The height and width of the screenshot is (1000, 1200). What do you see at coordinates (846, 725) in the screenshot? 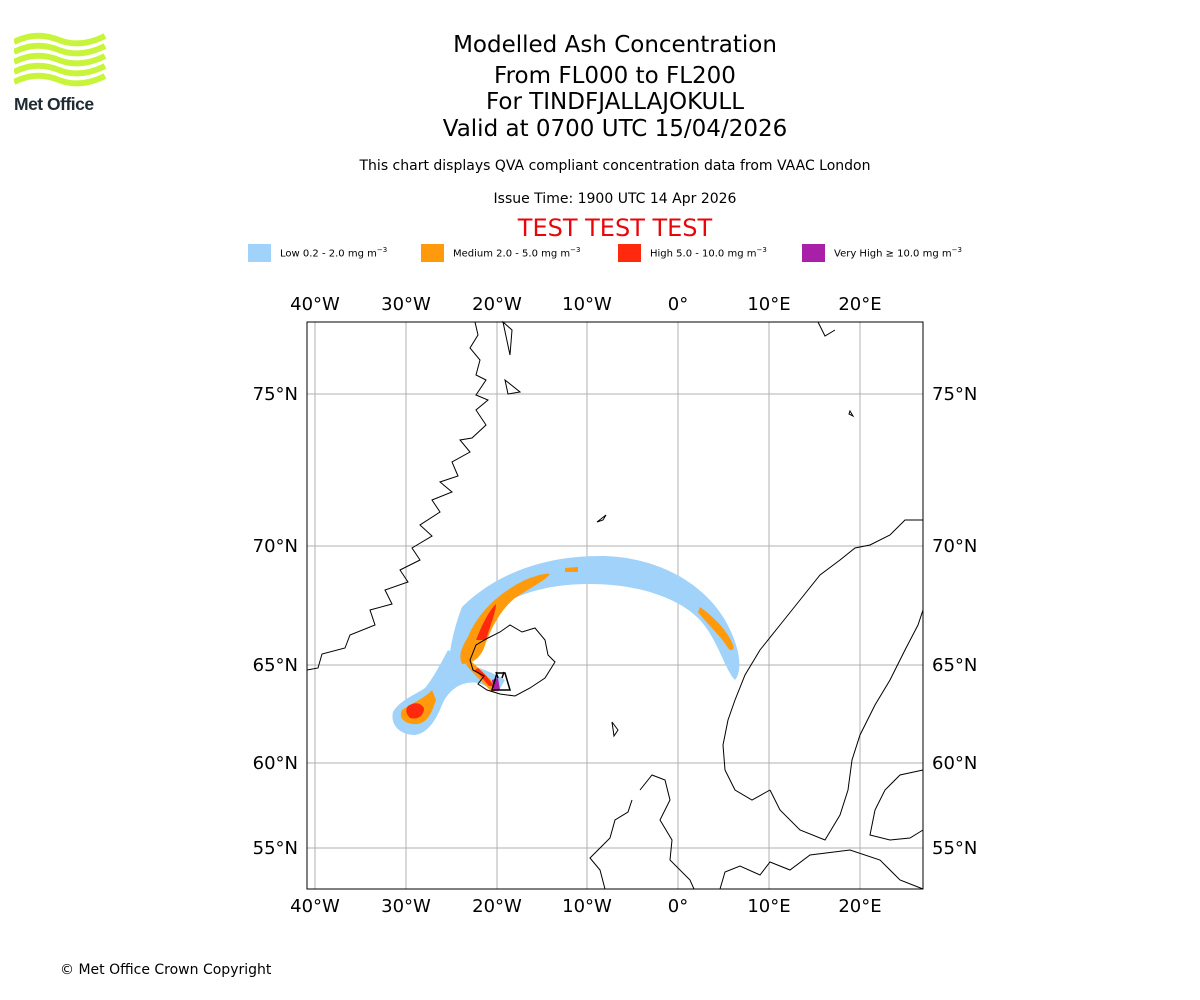
I see `coastline-sweden` at bounding box center [846, 725].